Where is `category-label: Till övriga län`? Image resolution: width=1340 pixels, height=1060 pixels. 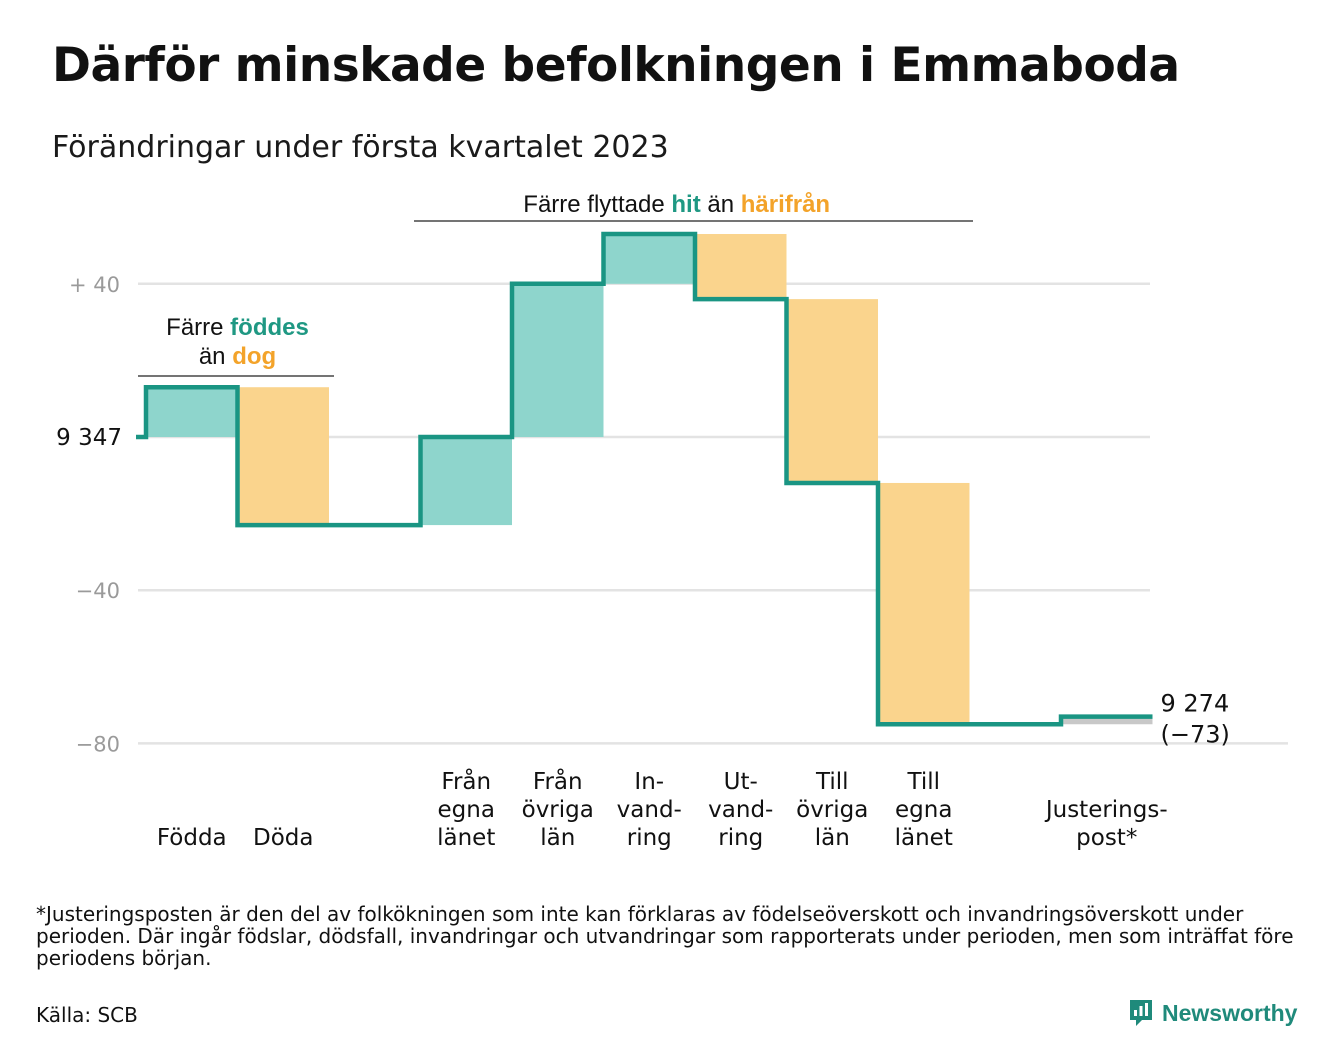 category-label: Till övriga län is located at coordinates (832, 810).